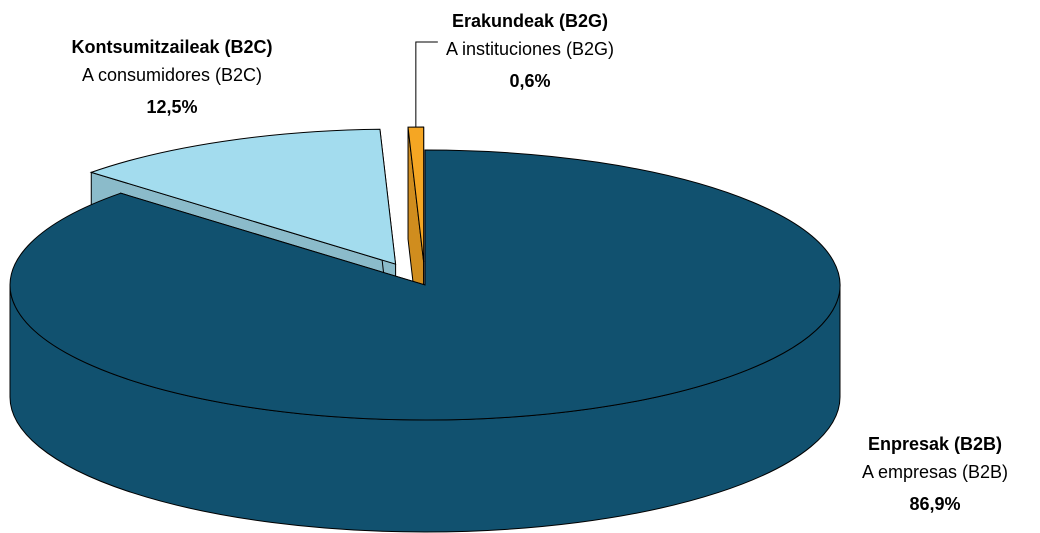  I want to click on slice-value-label: 0,6%, so click(529, 81).